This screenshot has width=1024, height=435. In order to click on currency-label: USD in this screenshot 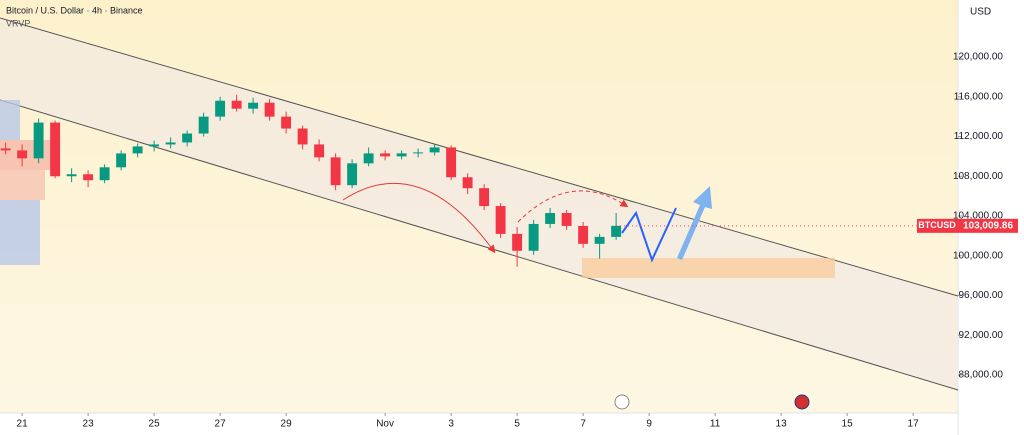, I will do `click(980, 12)`.